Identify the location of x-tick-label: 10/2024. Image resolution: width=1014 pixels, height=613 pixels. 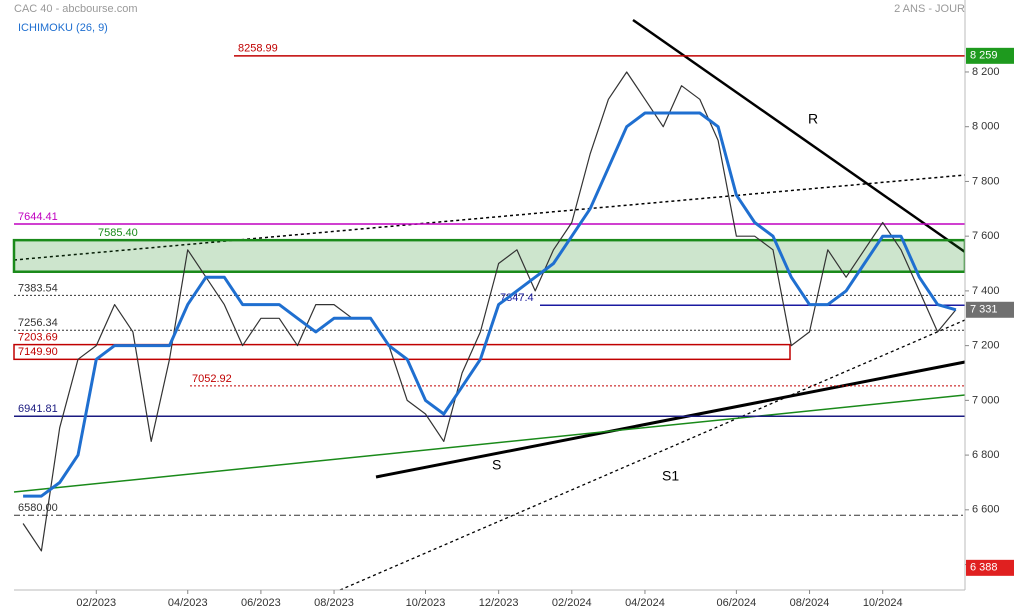
(883, 603).